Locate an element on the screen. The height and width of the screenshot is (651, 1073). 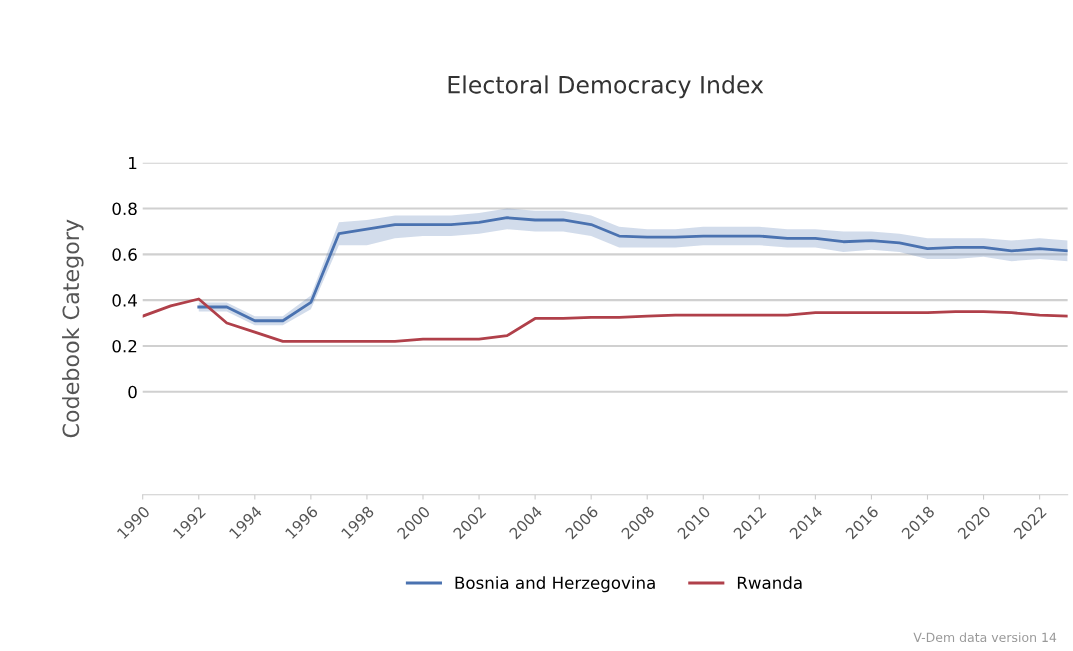
y-tick-label: 0.6 is located at coordinates (124, 254).